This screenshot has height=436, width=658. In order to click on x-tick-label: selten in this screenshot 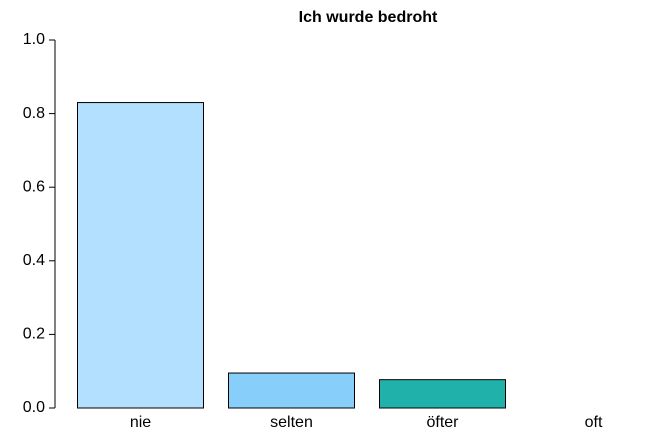, I will do `click(291, 422)`.